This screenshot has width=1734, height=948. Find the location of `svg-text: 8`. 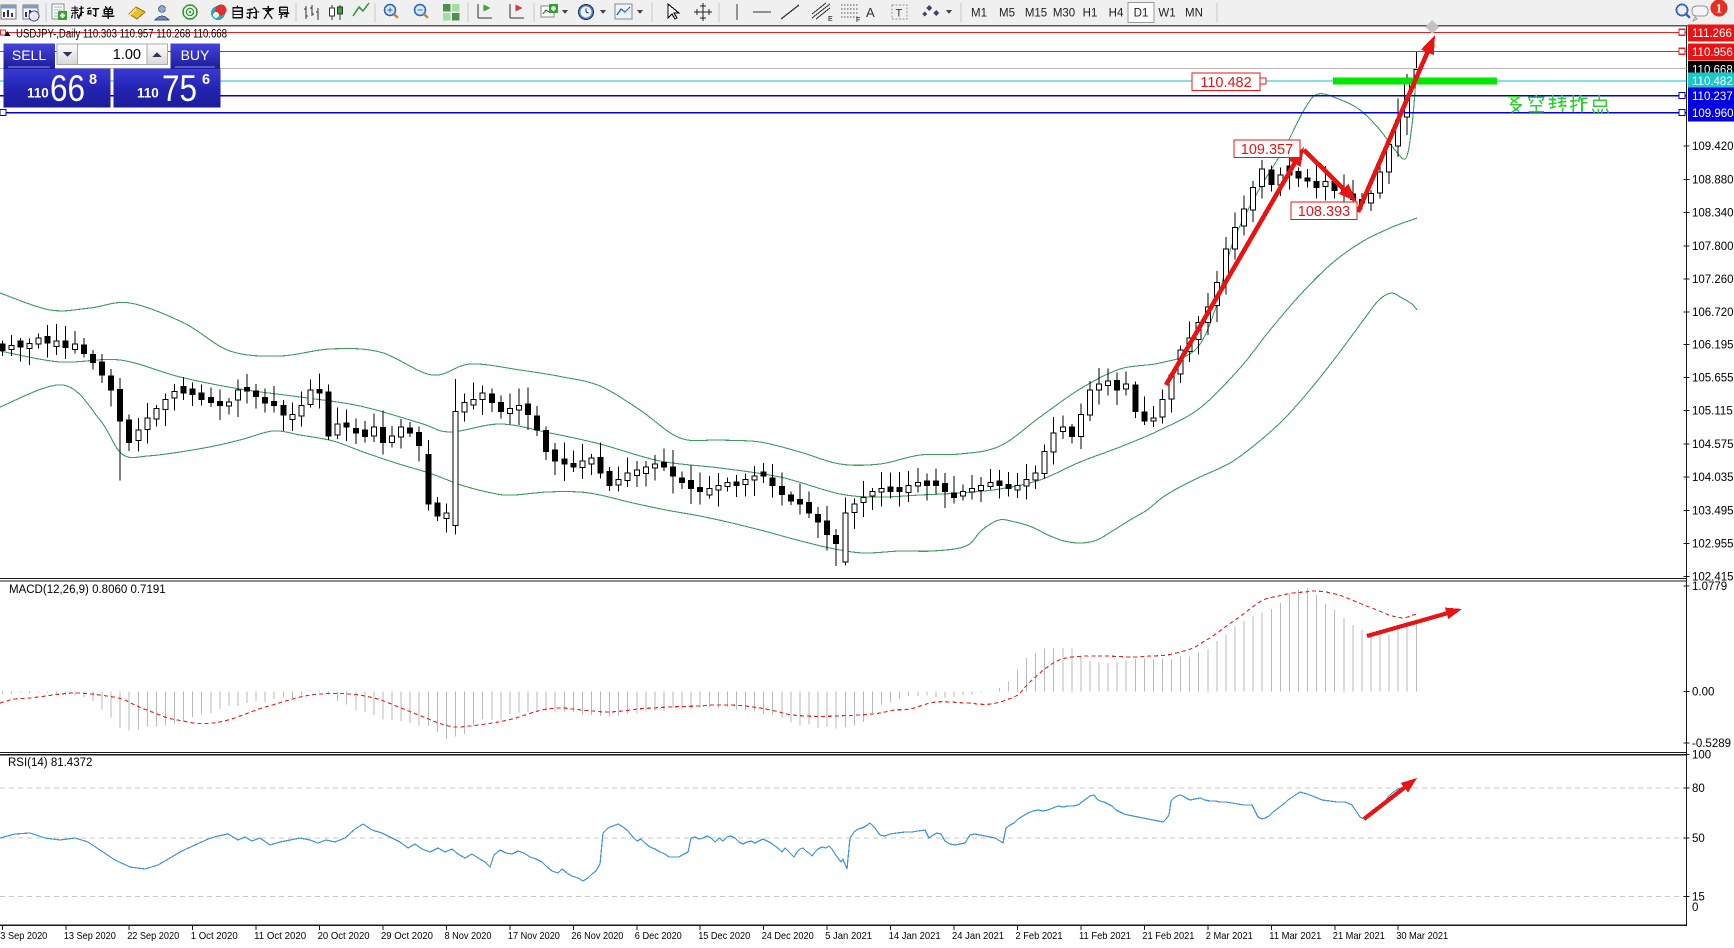

svg-text: 8 is located at coordinates (93, 80).